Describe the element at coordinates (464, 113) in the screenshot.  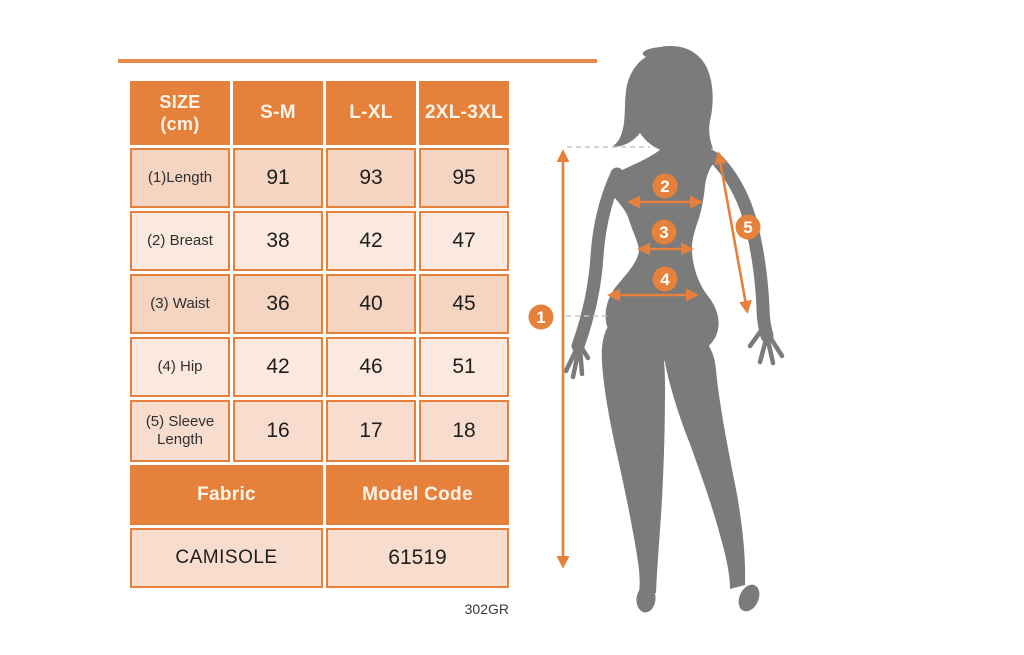
I see `col-header-2xl-3xl: 2XL-3XL` at that location.